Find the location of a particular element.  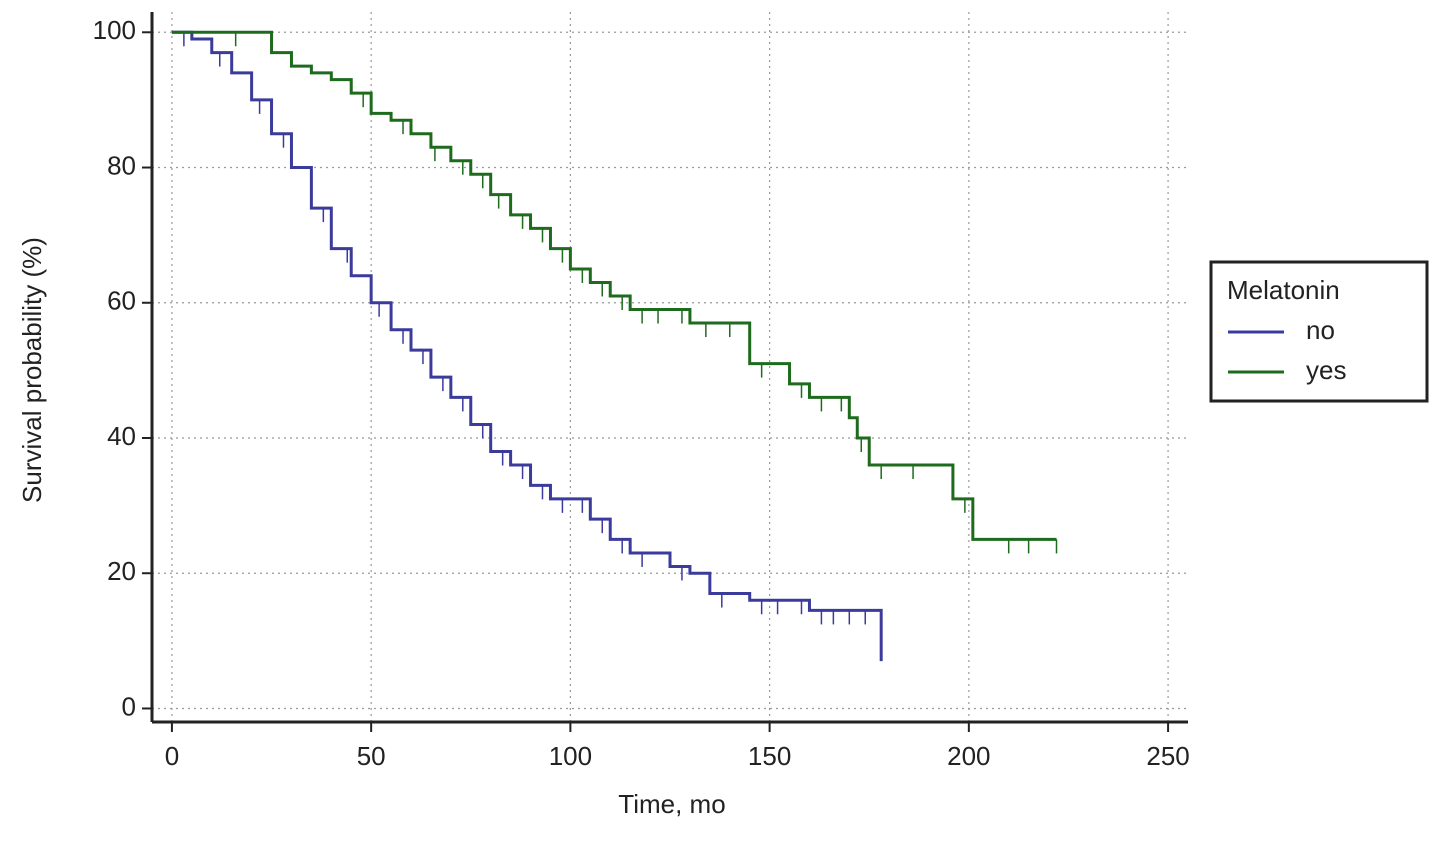

y-tick-label: 60 is located at coordinates (121, 301).